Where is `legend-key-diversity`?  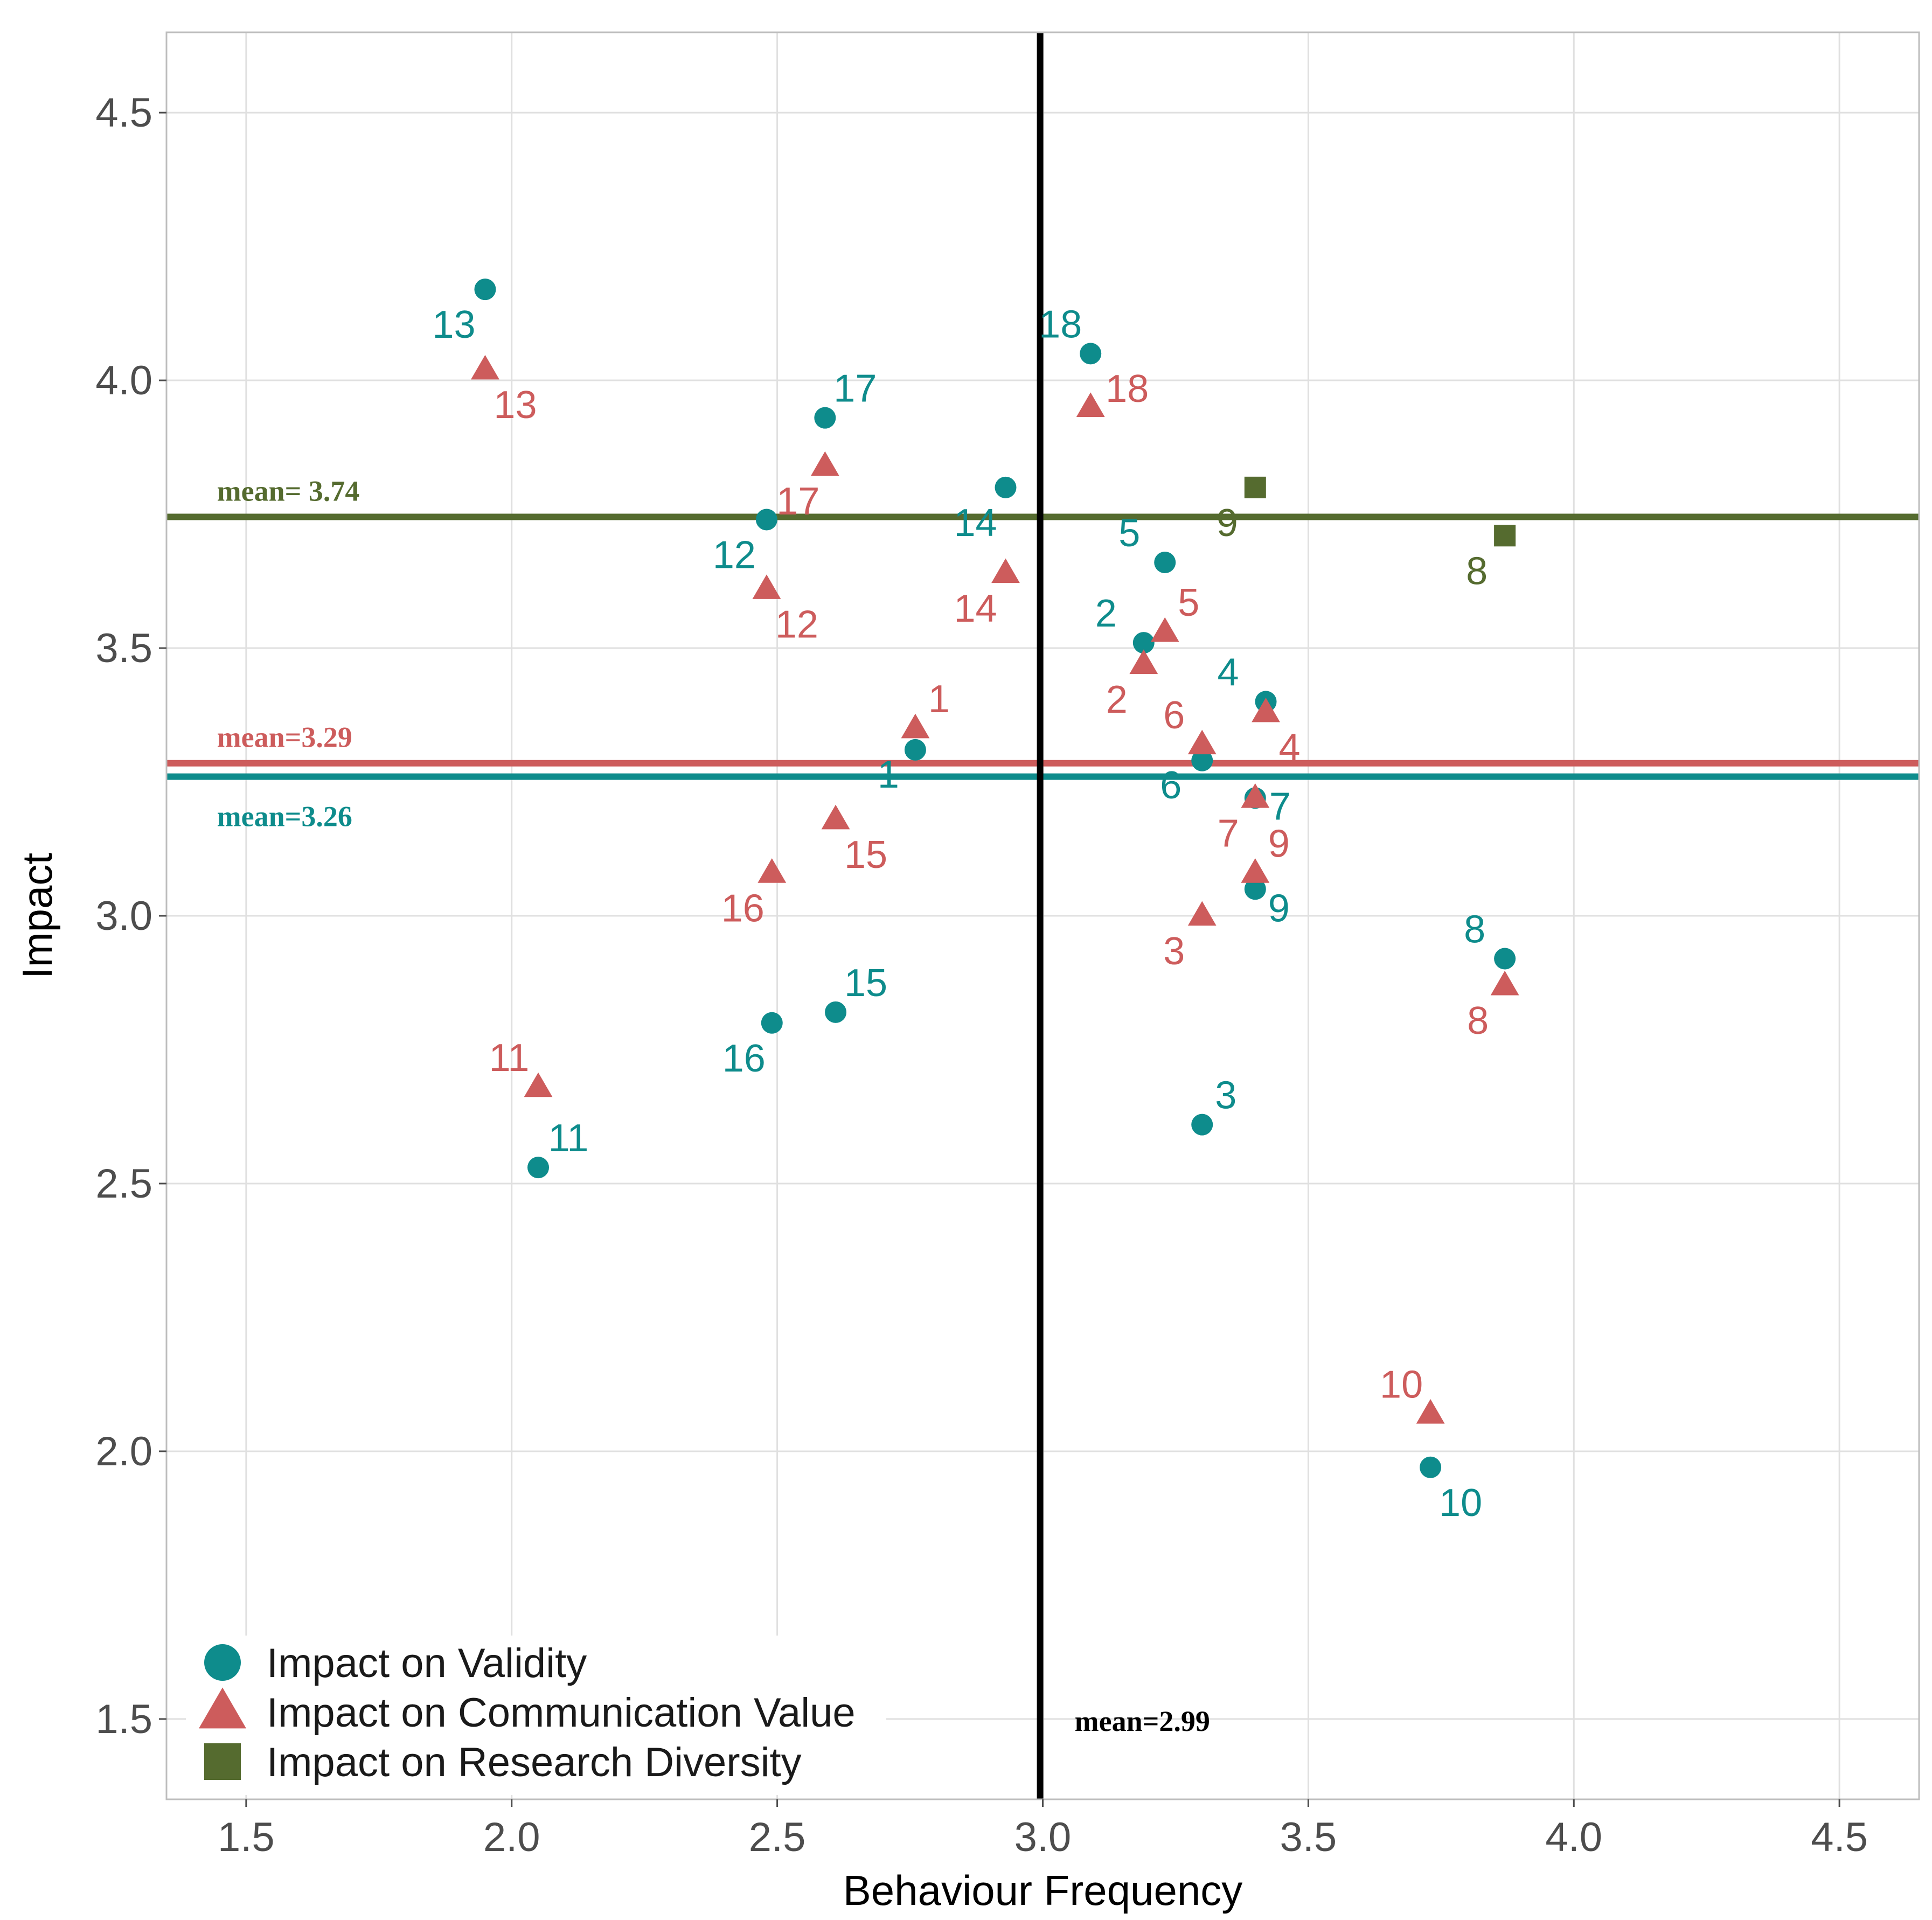 legend-key-diversity is located at coordinates (222, 1761).